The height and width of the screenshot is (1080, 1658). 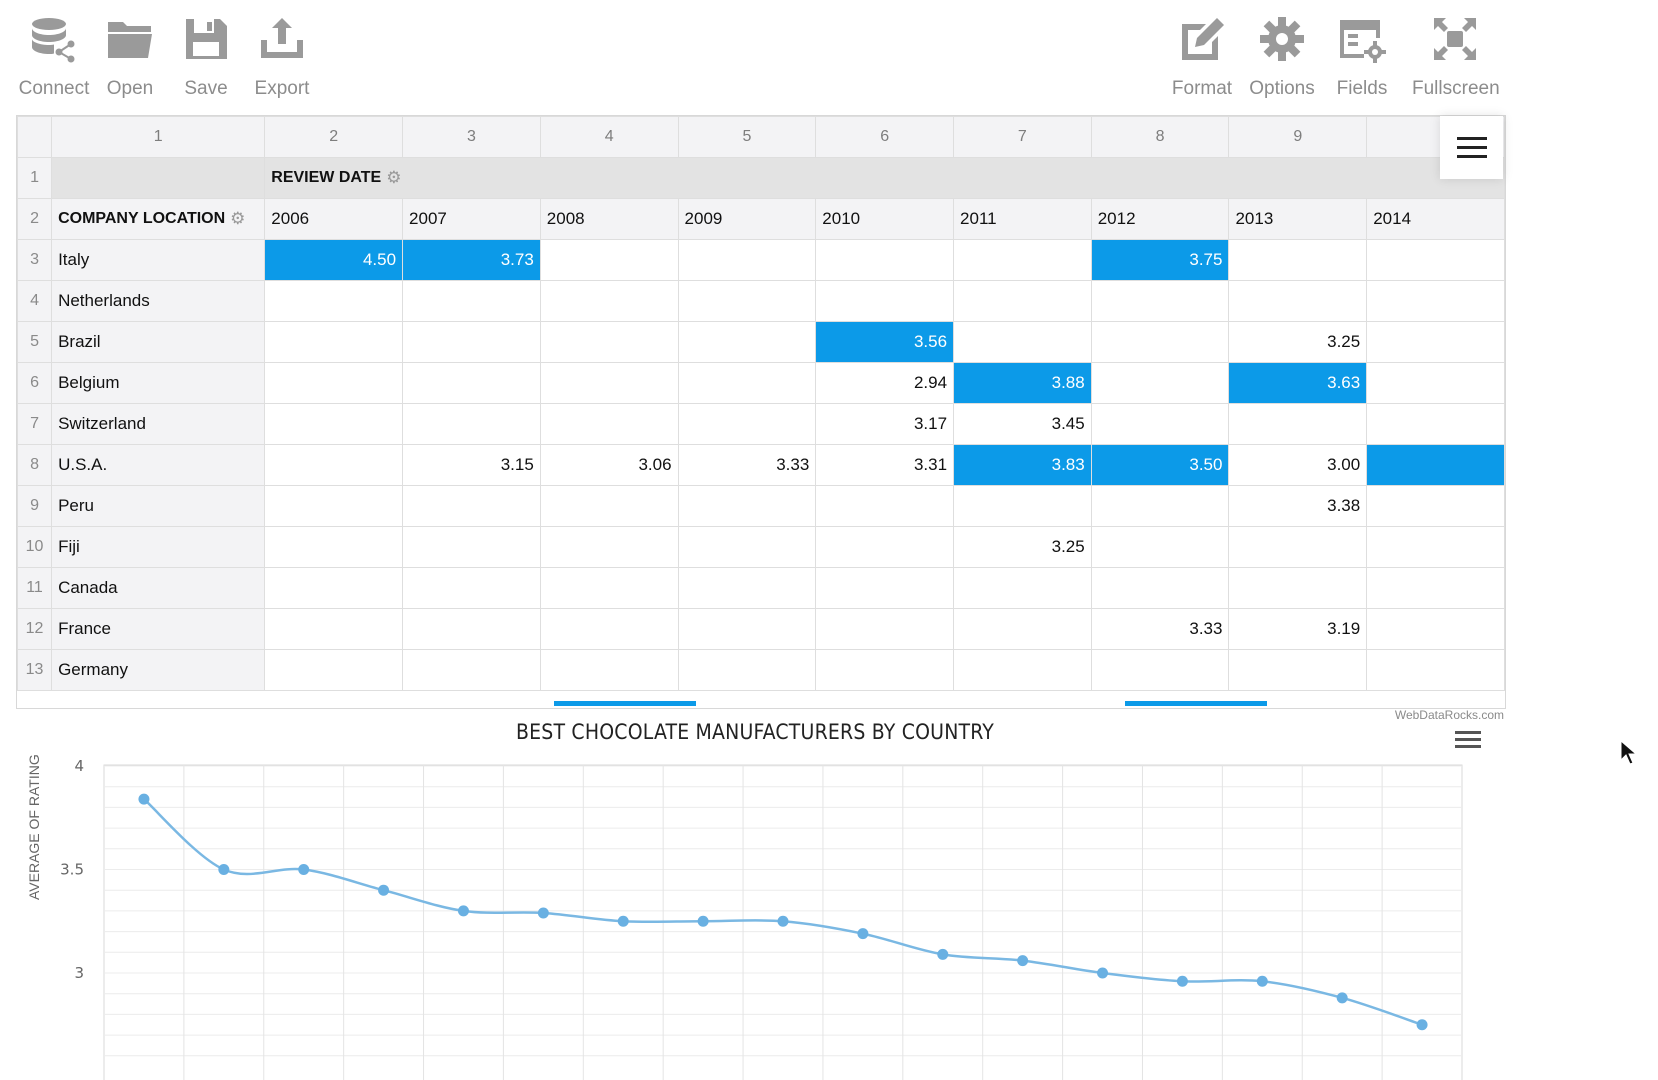 I want to click on data-cell: 3.50, so click(x=1160, y=465).